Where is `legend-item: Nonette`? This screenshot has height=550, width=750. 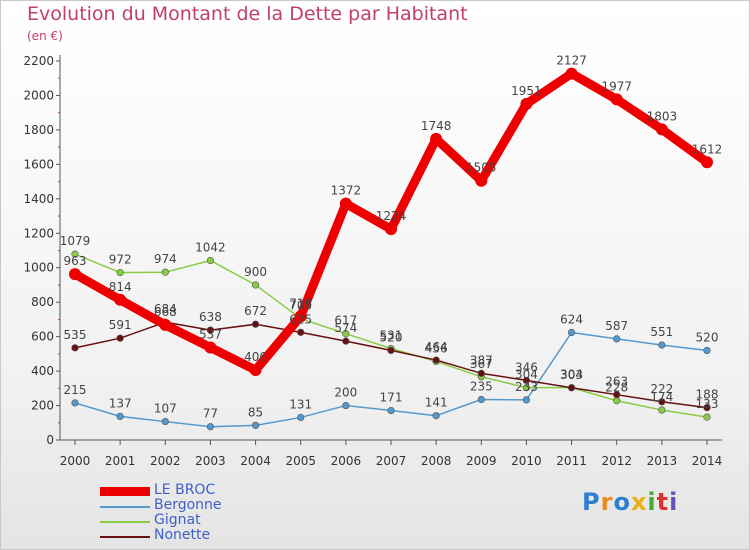 legend-item: Nonette is located at coordinates (200, 536).